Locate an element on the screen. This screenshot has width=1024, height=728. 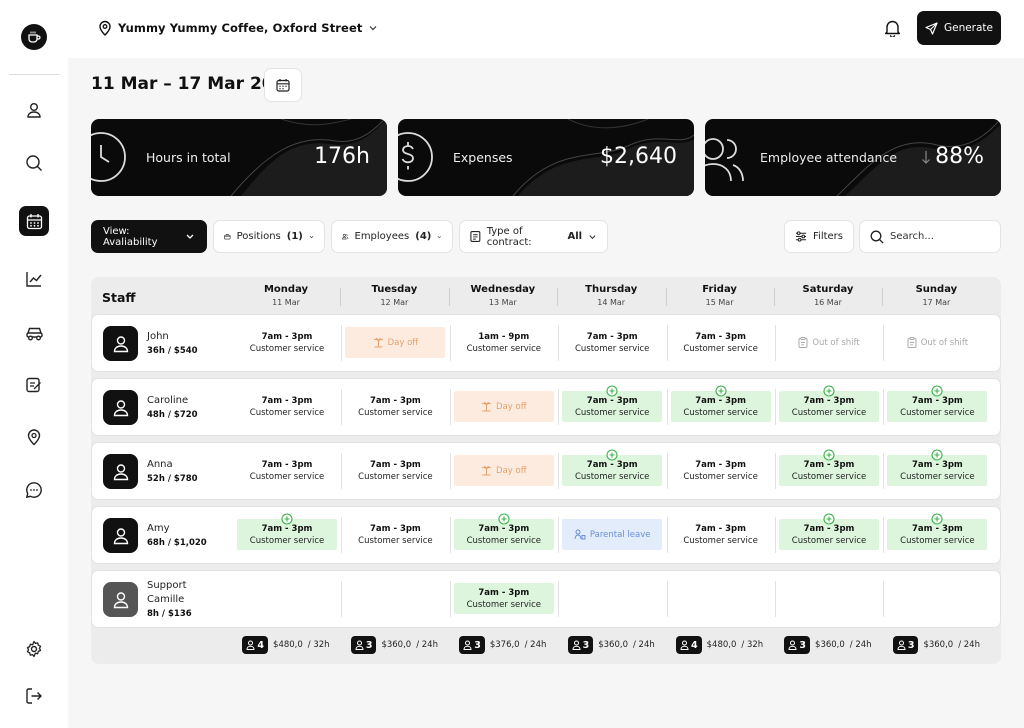
coffee-logo-icon is located at coordinates (34, 37).